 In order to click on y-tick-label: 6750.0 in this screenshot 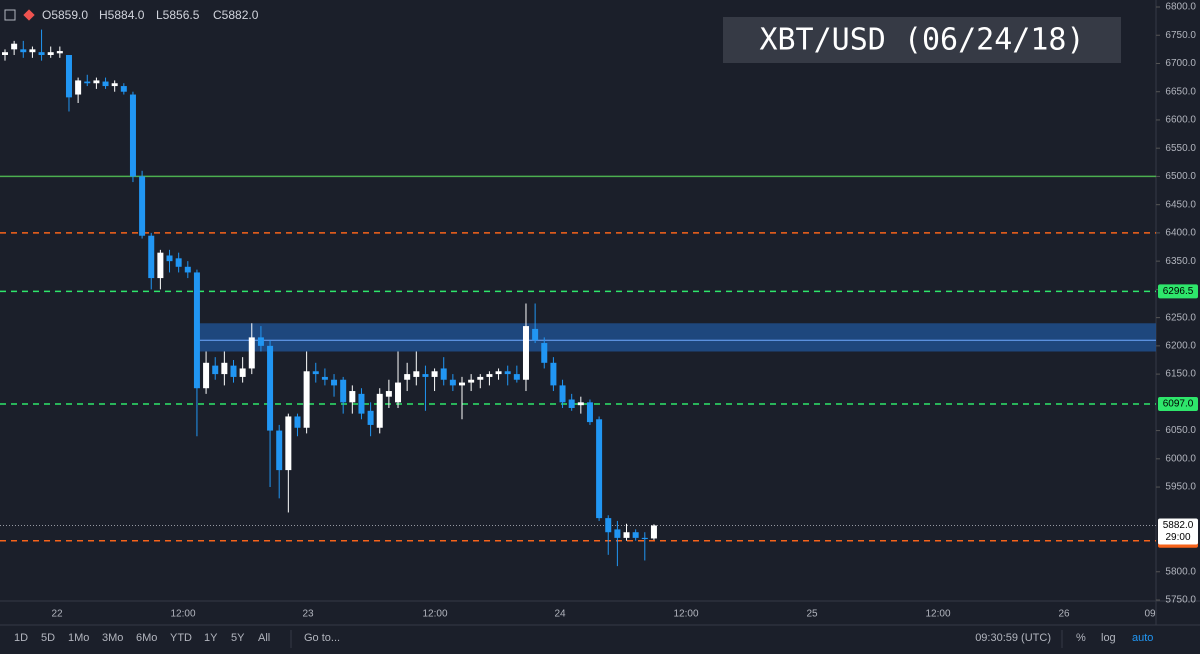, I will do `click(1180, 35)`.